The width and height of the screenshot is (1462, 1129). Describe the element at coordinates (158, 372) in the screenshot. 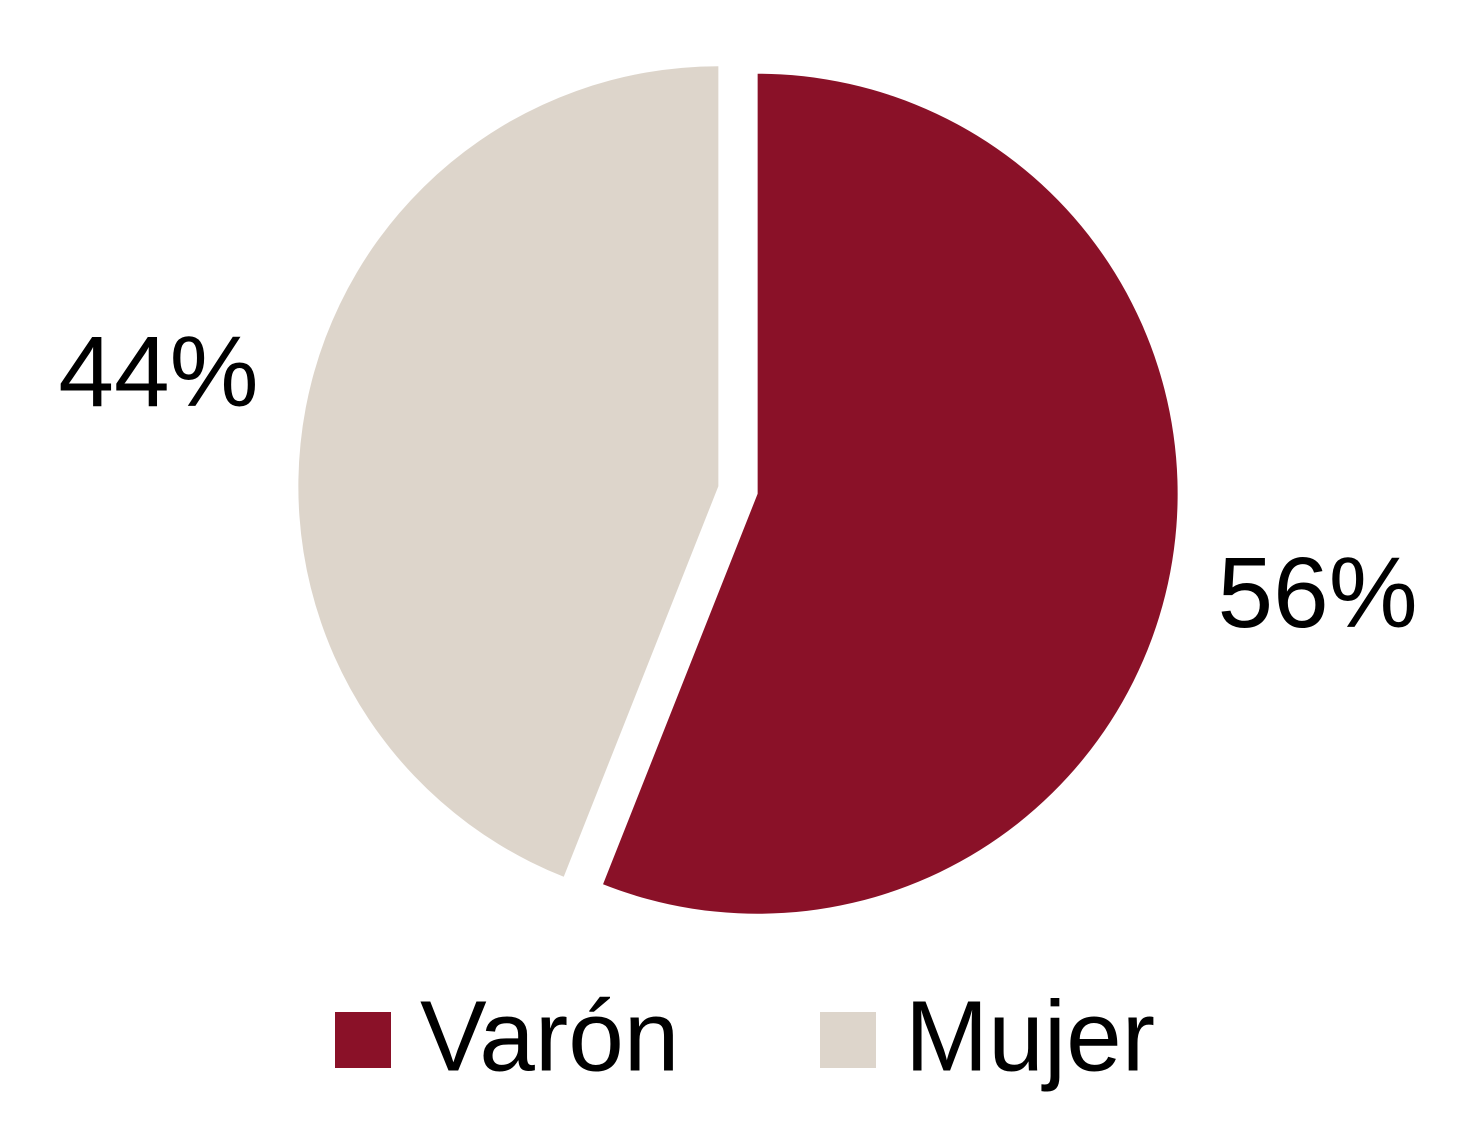

I see `data-label: 44%` at that location.